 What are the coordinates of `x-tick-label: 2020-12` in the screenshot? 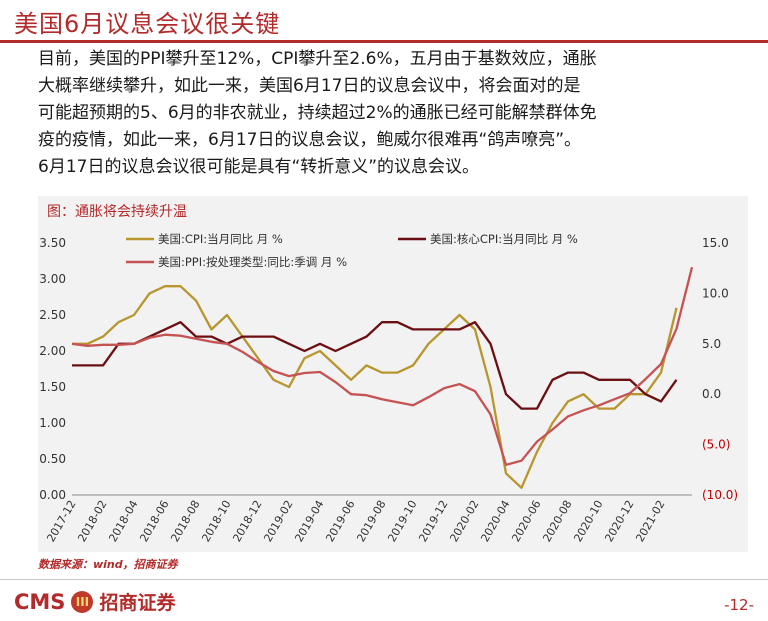 It's located at (619, 521).